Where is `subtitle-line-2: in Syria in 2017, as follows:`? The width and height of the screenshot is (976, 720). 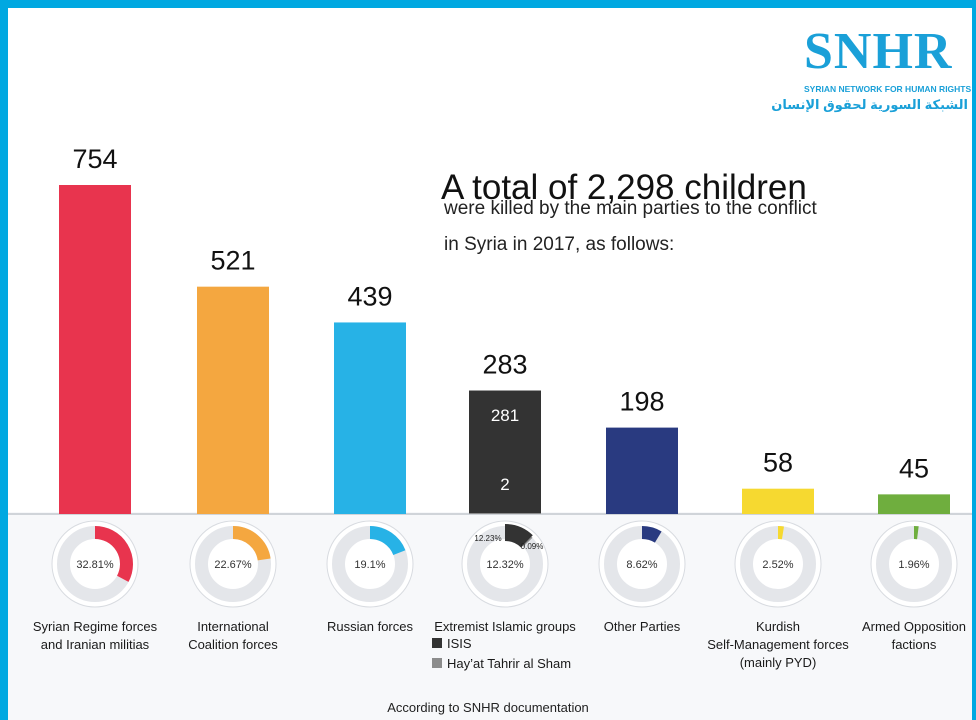
subtitle-line-2: in Syria in 2017, as follows: is located at coordinates (559, 244).